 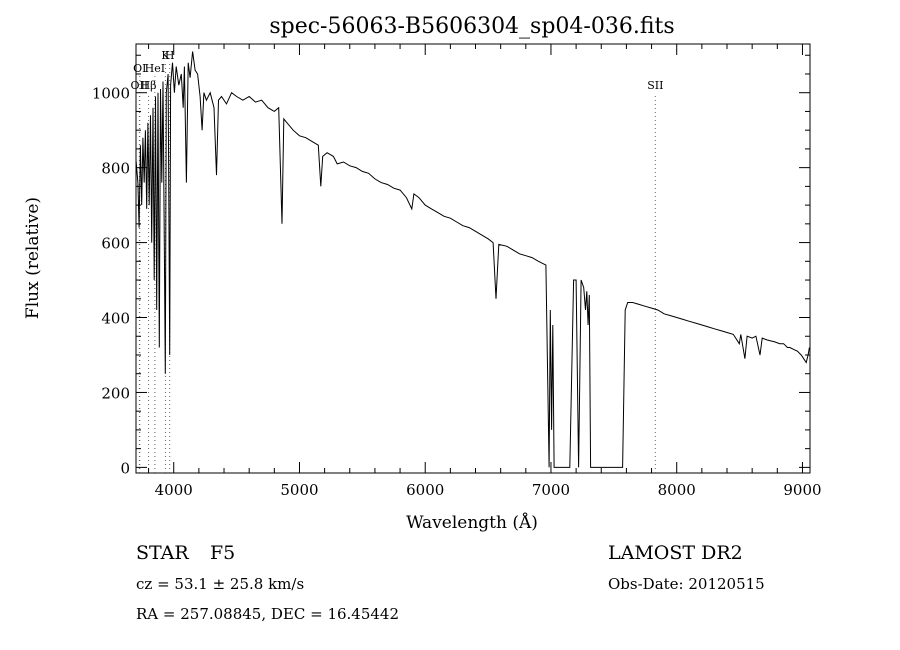 I want to click on y-axis-label: Flux (relative), so click(x=33, y=258).